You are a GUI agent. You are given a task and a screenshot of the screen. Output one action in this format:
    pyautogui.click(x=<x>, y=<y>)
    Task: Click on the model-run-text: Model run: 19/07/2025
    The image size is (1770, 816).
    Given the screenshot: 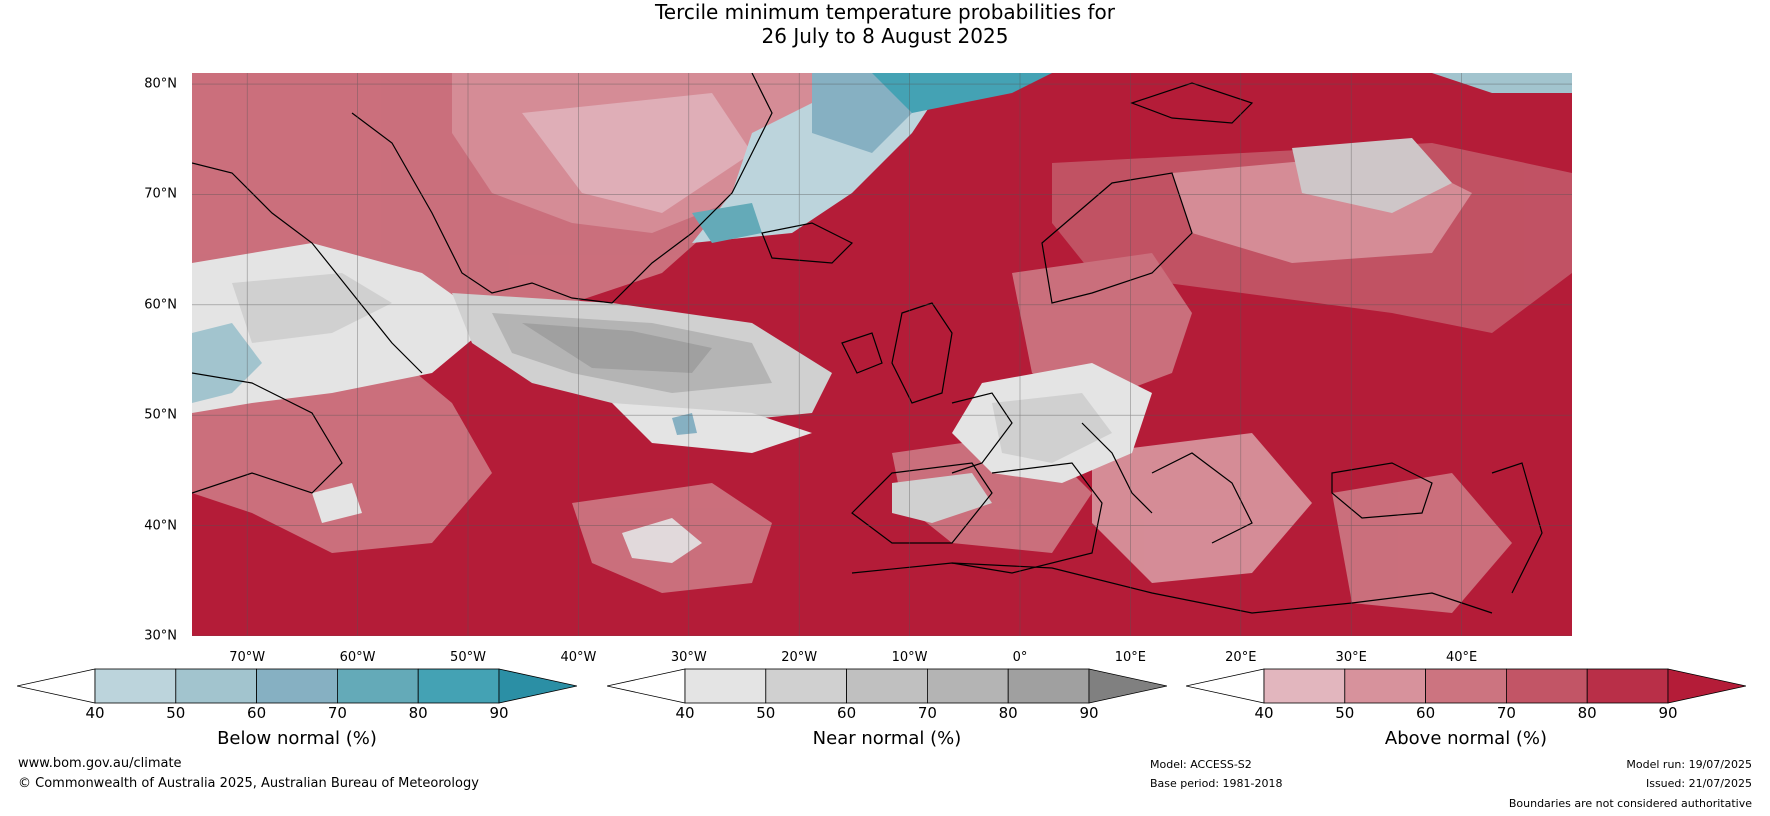 What is the action you would take?
    pyautogui.click(x=1689, y=764)
    